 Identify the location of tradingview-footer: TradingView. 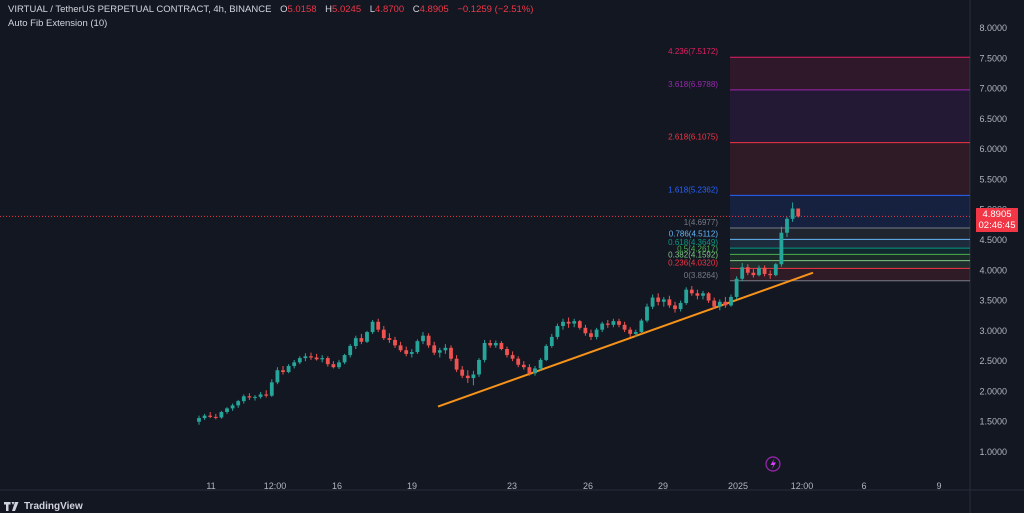
(43, 506).